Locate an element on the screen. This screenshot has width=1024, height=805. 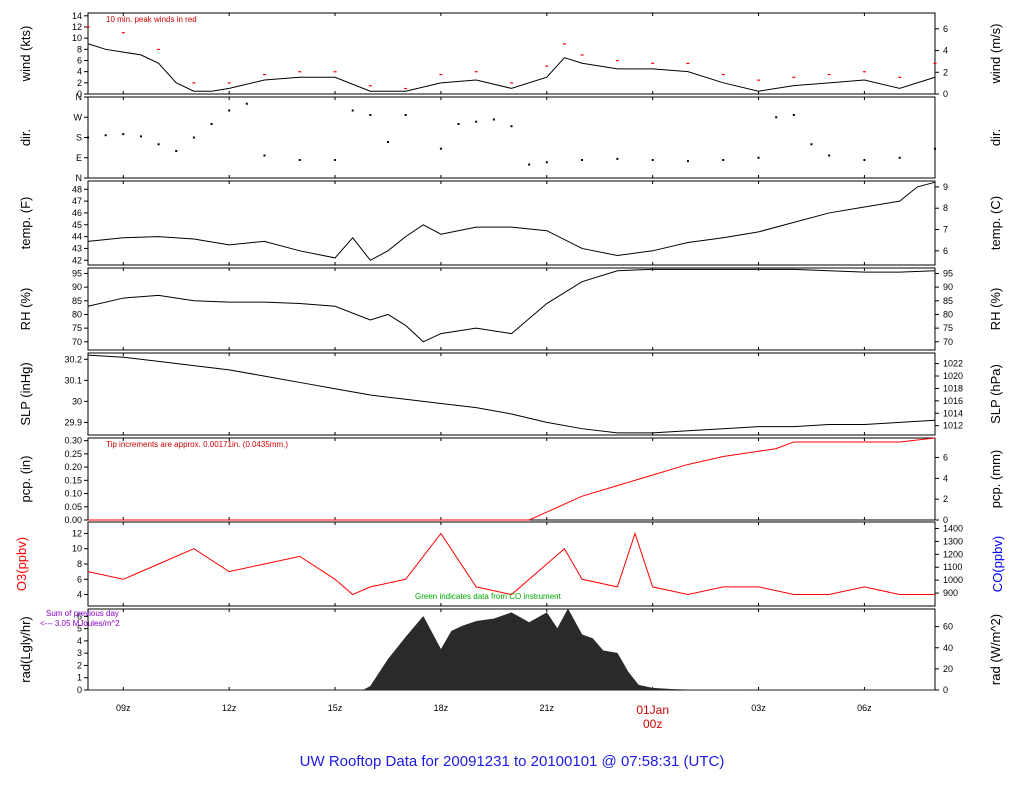
o3co-right-tick-label: 1400 is located at coordinates (953, 528).